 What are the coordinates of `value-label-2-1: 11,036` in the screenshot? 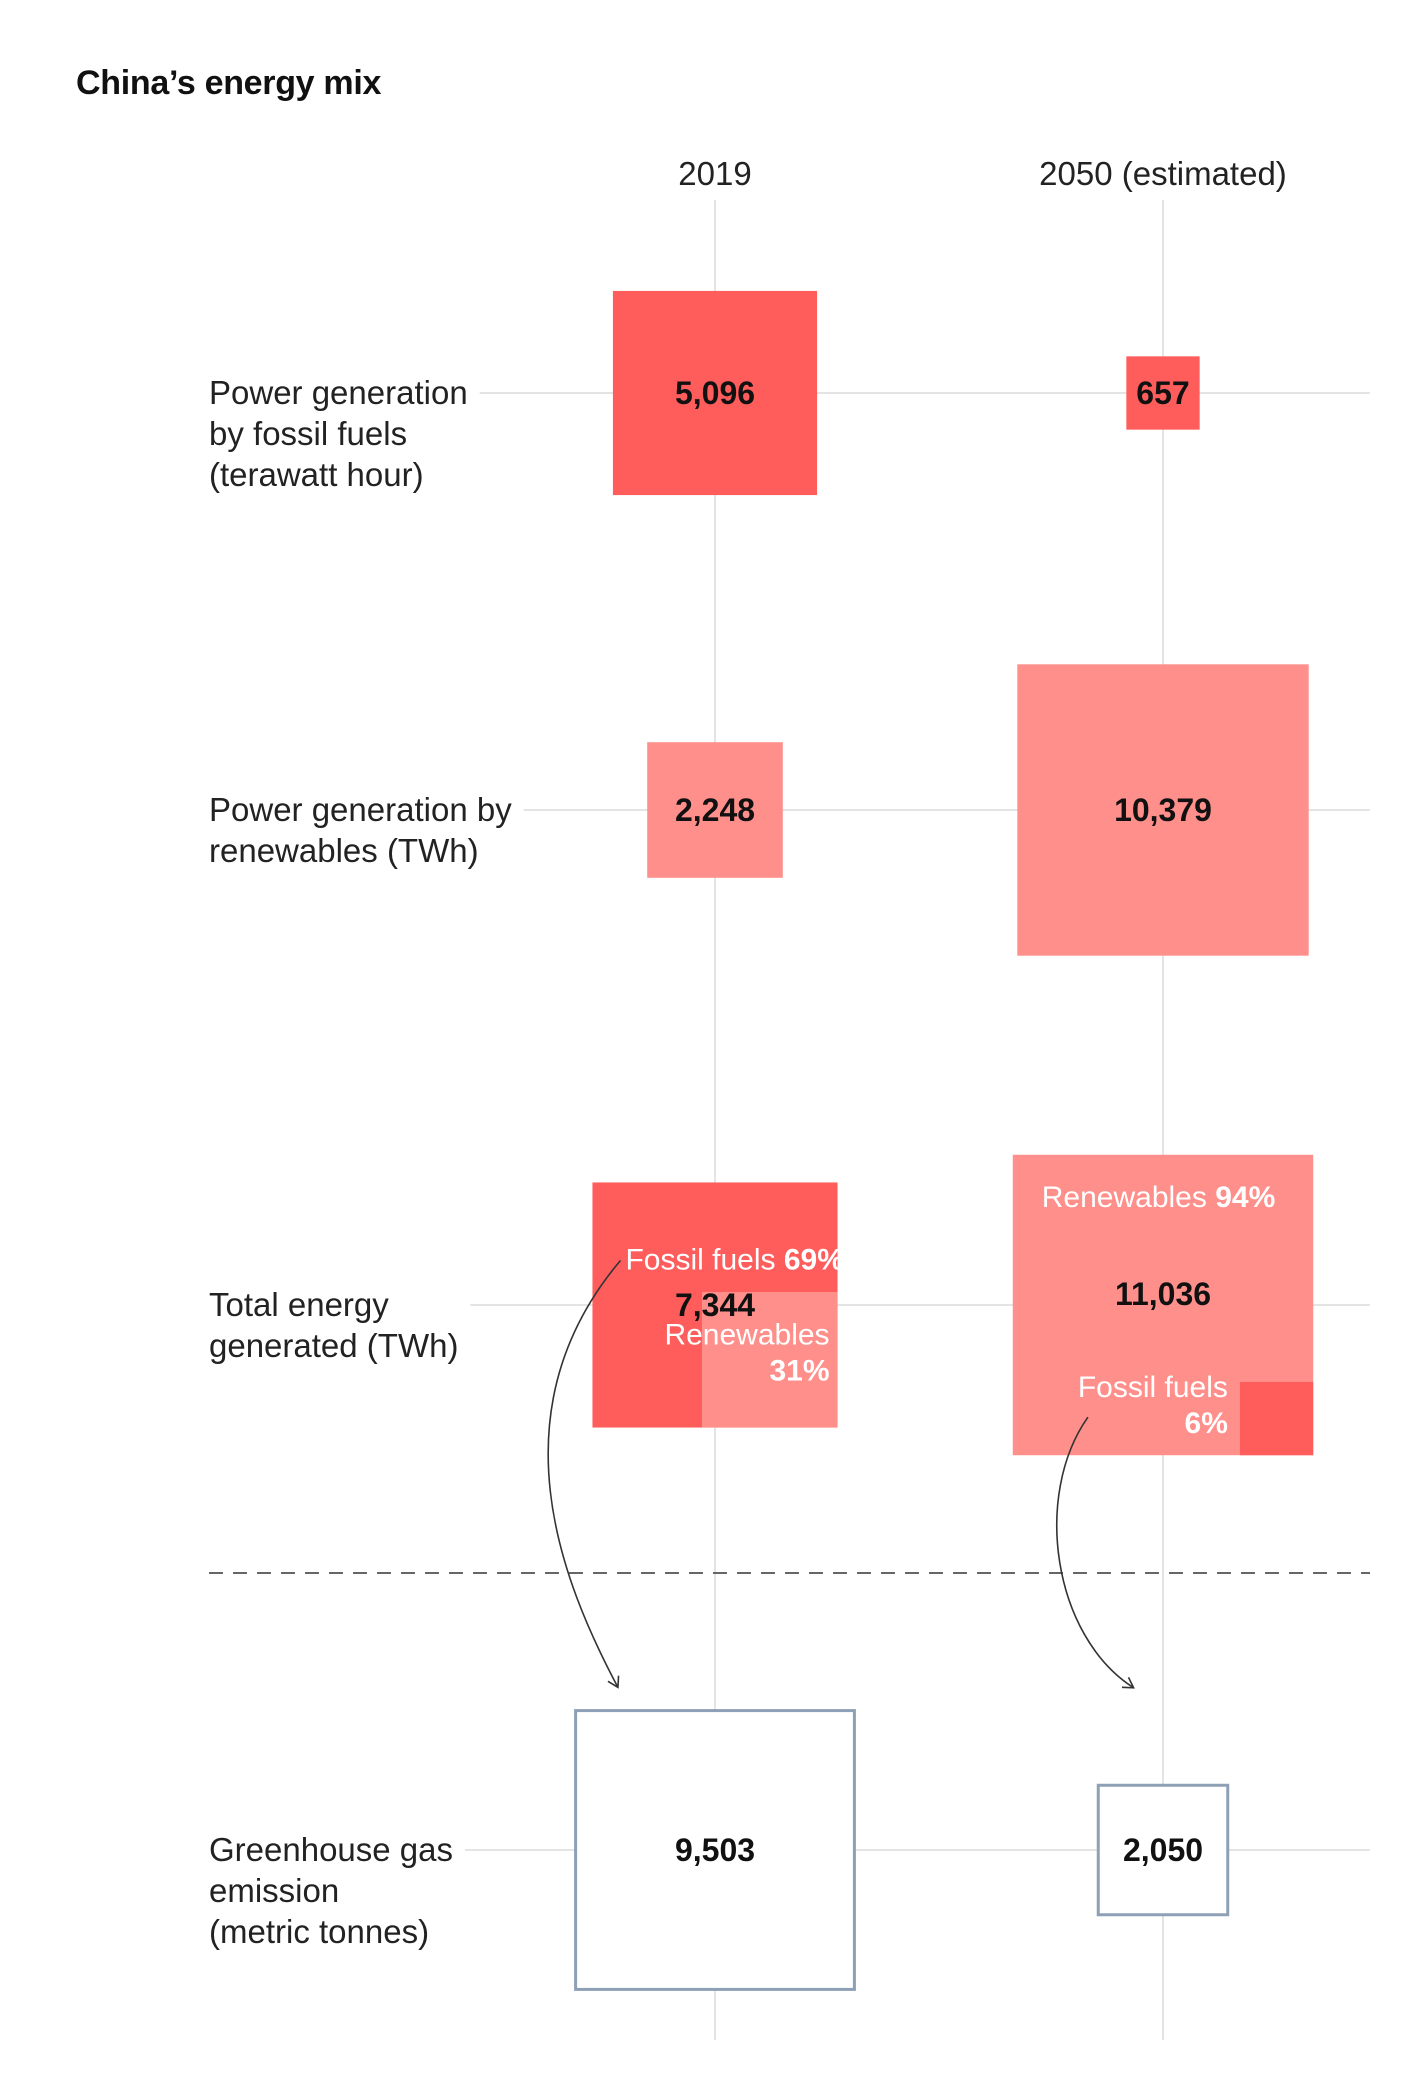 It's located at (1163, 1294).